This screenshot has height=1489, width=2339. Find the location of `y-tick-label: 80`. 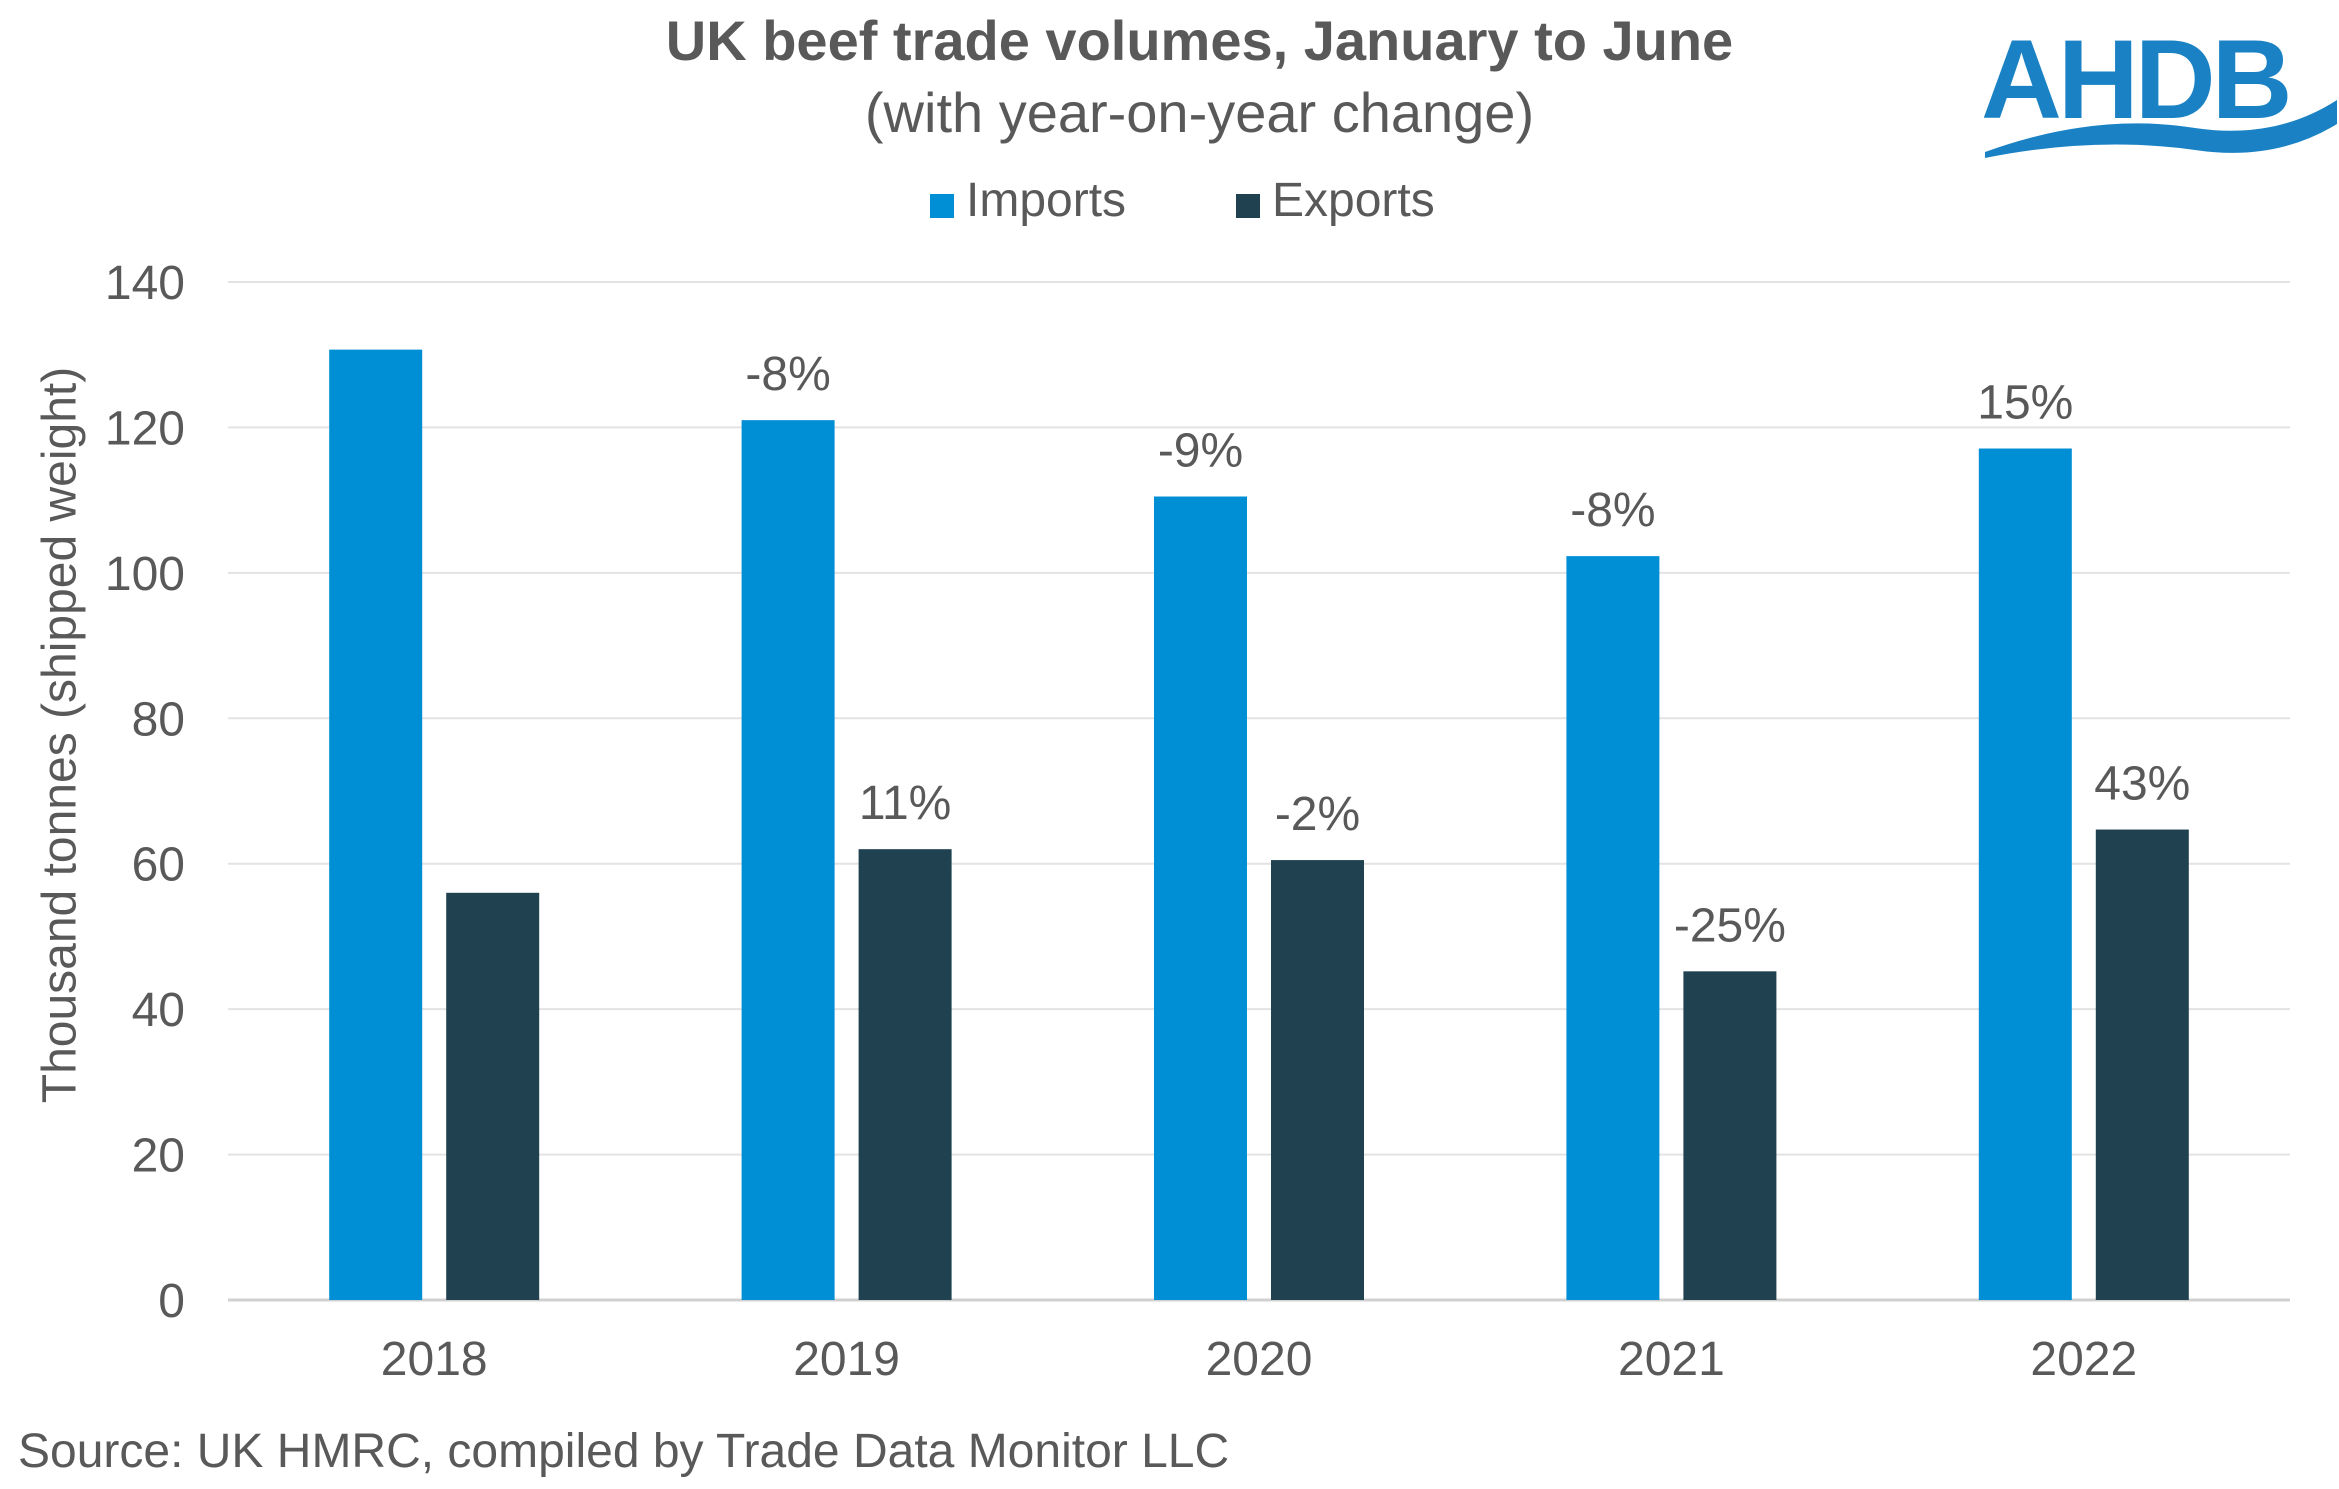

y-tick-label: 80 is located at coordinates (158, 719).